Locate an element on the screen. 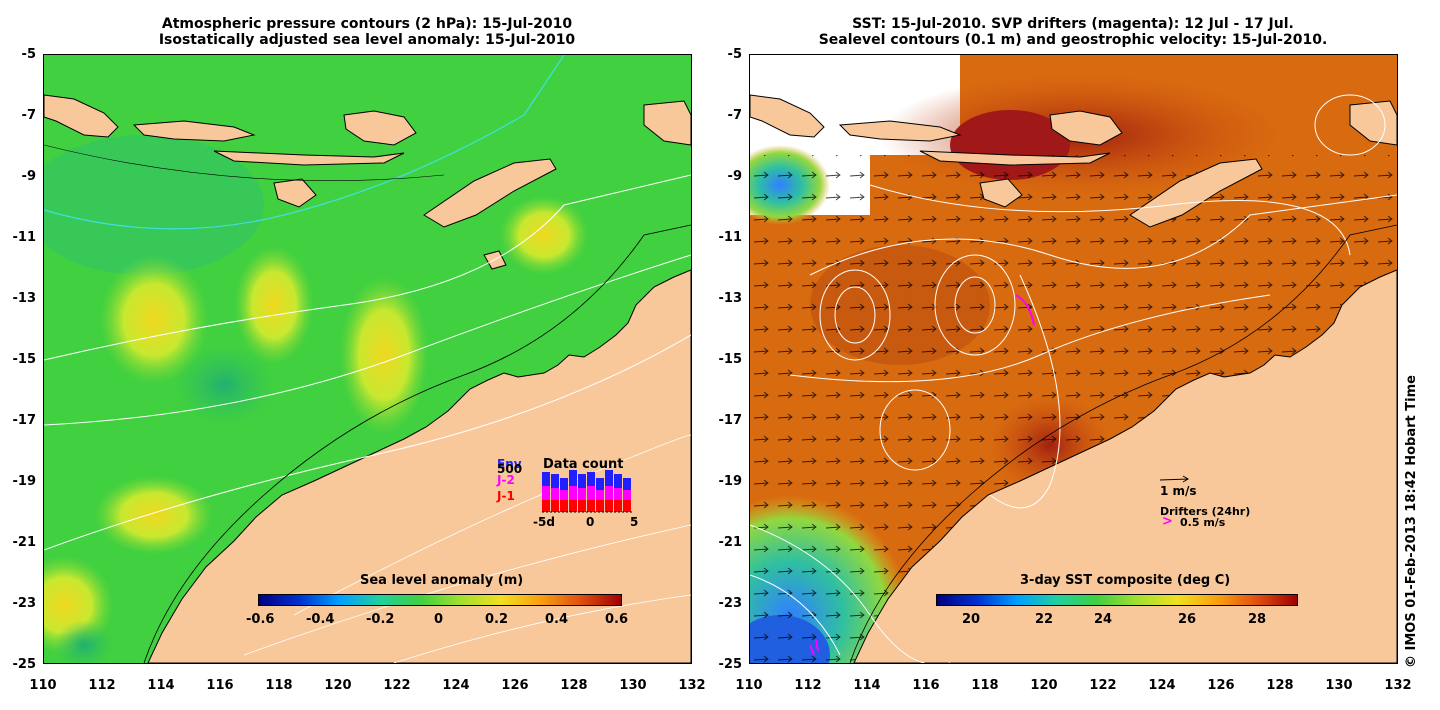 The width and height of the screenshot is (1440, 710). left-xtick: 132 is located at coordinates (692, 685).